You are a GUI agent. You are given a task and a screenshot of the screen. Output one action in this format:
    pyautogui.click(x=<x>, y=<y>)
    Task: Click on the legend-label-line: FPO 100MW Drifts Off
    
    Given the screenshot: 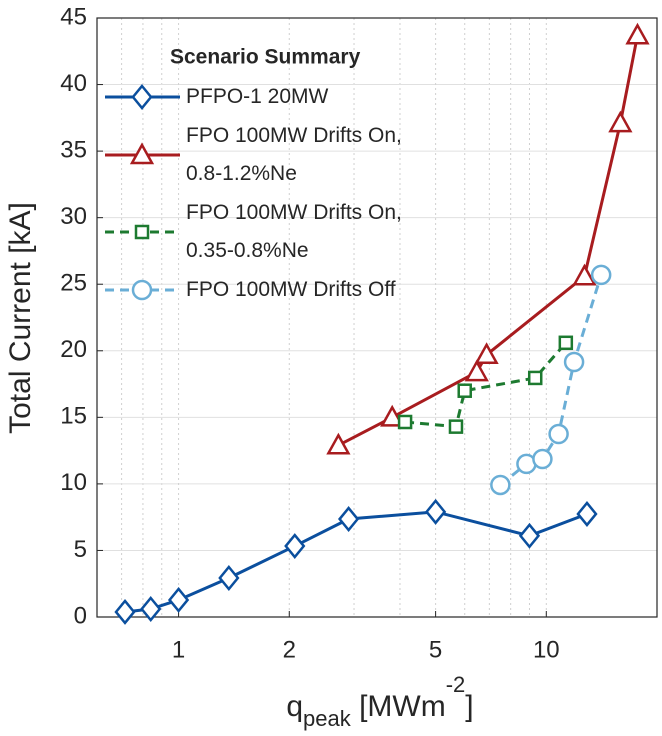 What is the action you would take?
    pyautogui.click(x=291, y=289)
    